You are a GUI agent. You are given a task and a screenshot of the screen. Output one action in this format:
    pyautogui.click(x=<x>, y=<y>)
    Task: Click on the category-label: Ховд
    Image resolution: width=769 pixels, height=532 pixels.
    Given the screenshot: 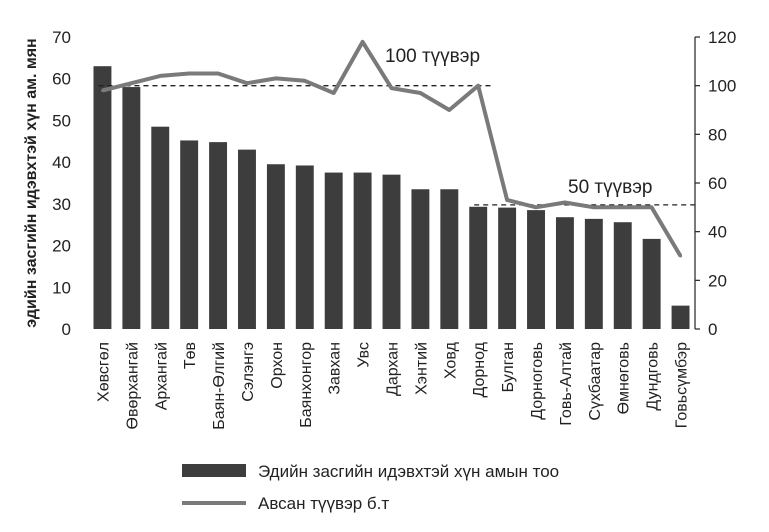 What is the action you would take?
    pyautogui.click(x=450, y=360)
    